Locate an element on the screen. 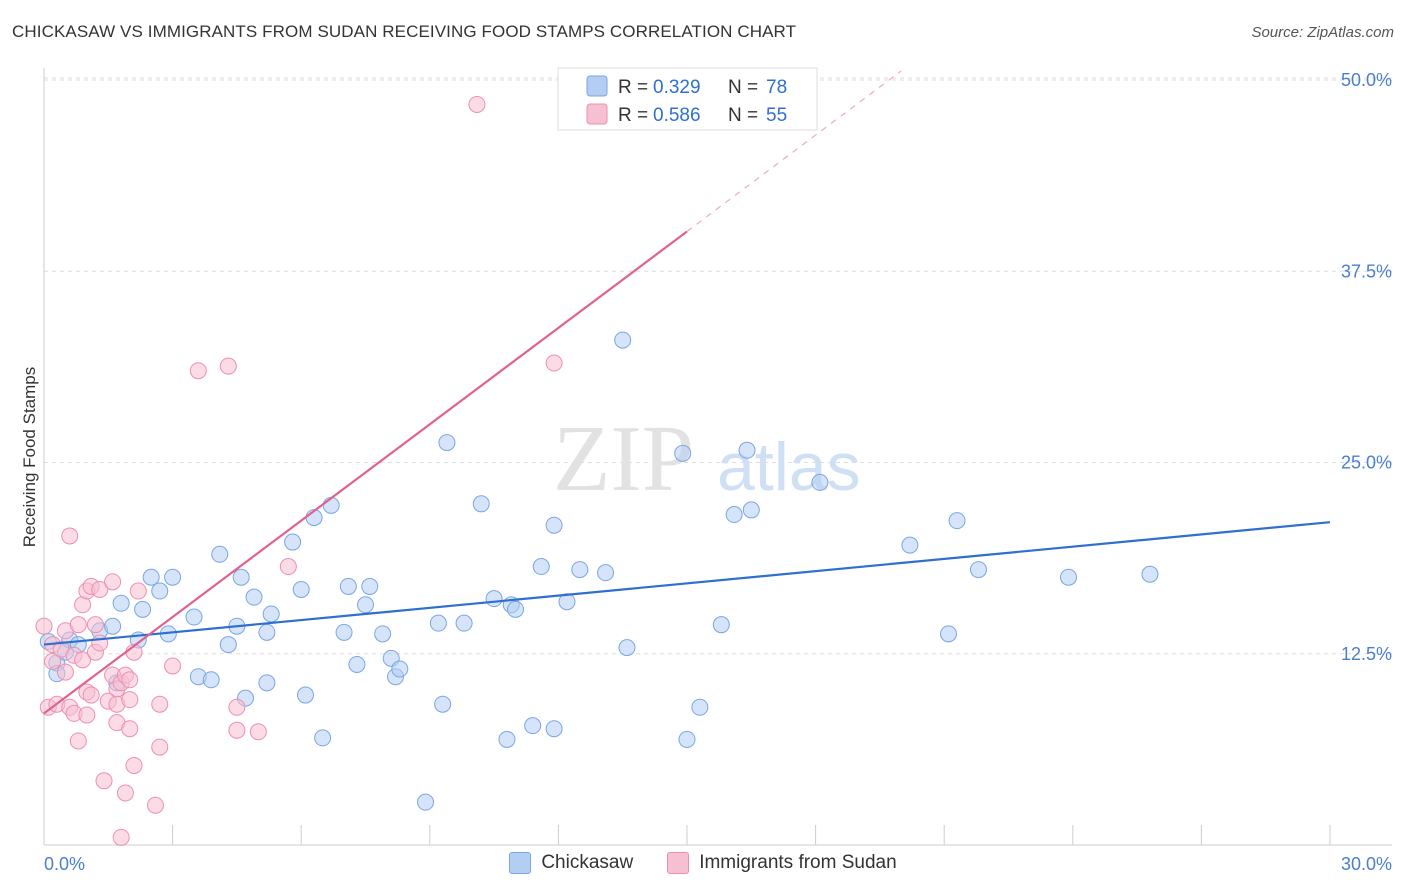  y-tick-label: 37.5% is located at coordinates (1366, 271).